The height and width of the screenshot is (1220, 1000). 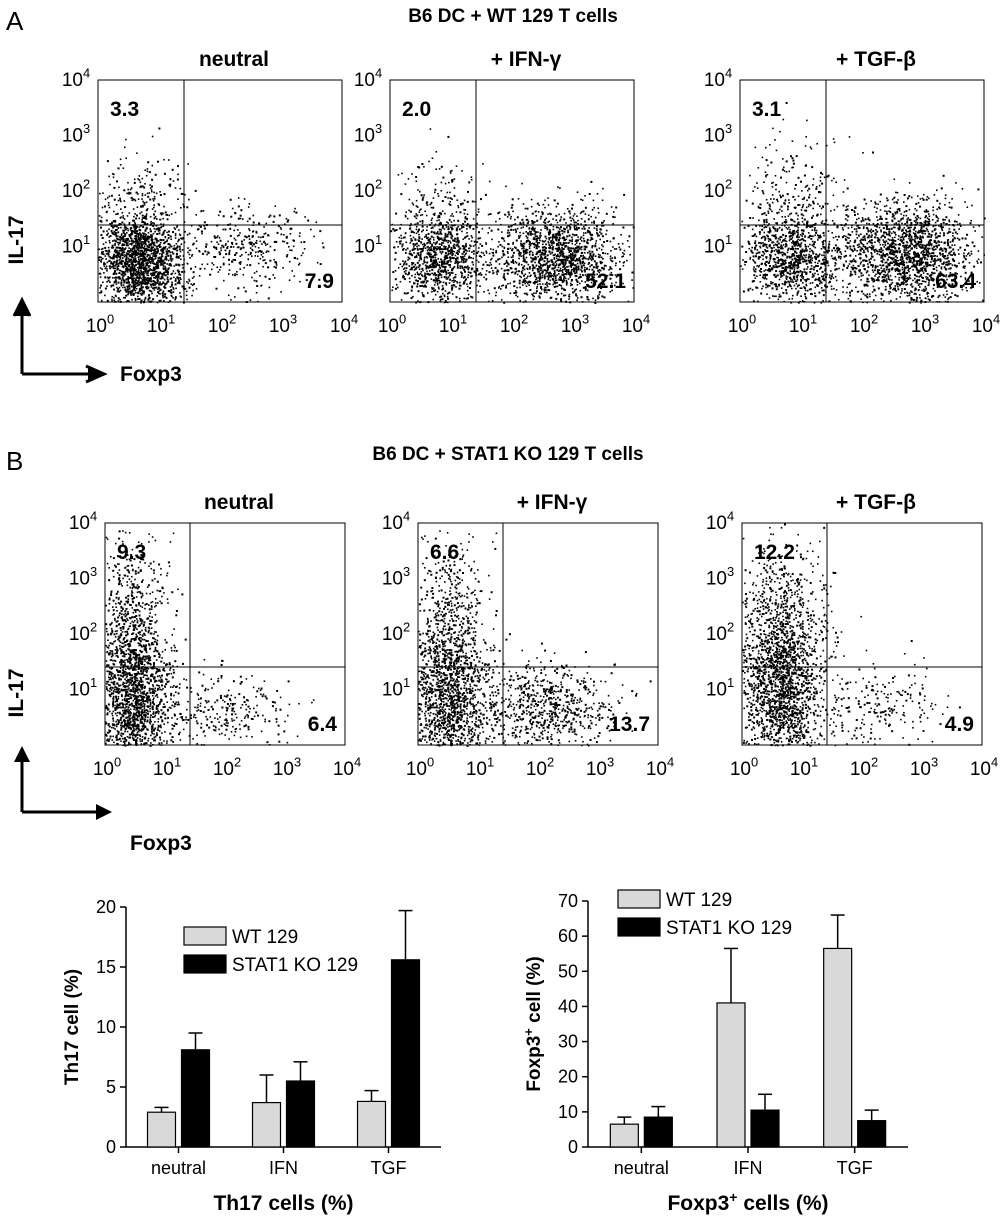 What do you see at coordinates (513, 16) in the screenshot?
I see `panel-a-title: B6 DC + WT 129 T cells` at bounding box center [513, 16].